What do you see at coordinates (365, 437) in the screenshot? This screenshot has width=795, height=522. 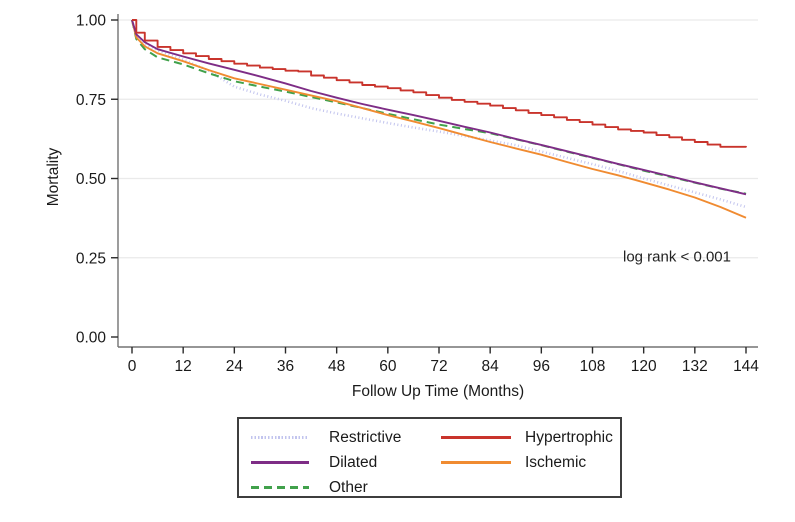 I see `legend-label: Restrictive` at bounding box center [365, 437].